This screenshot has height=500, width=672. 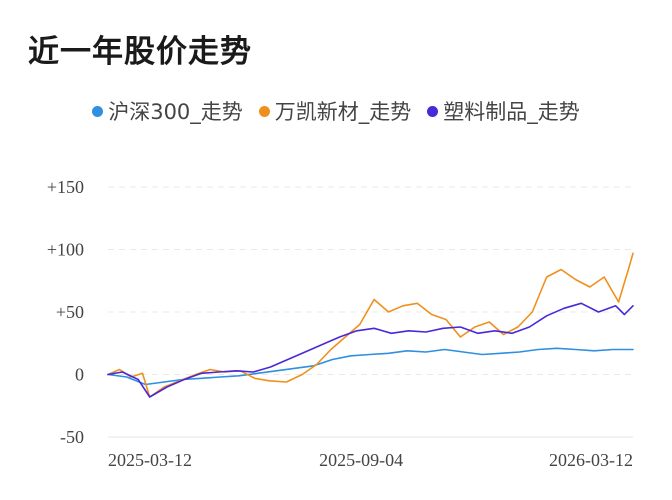 What do you see at coordinates (70, 312) in the screenshot?
I see `y-tick-label: +50` at bounding box center [70, 312].